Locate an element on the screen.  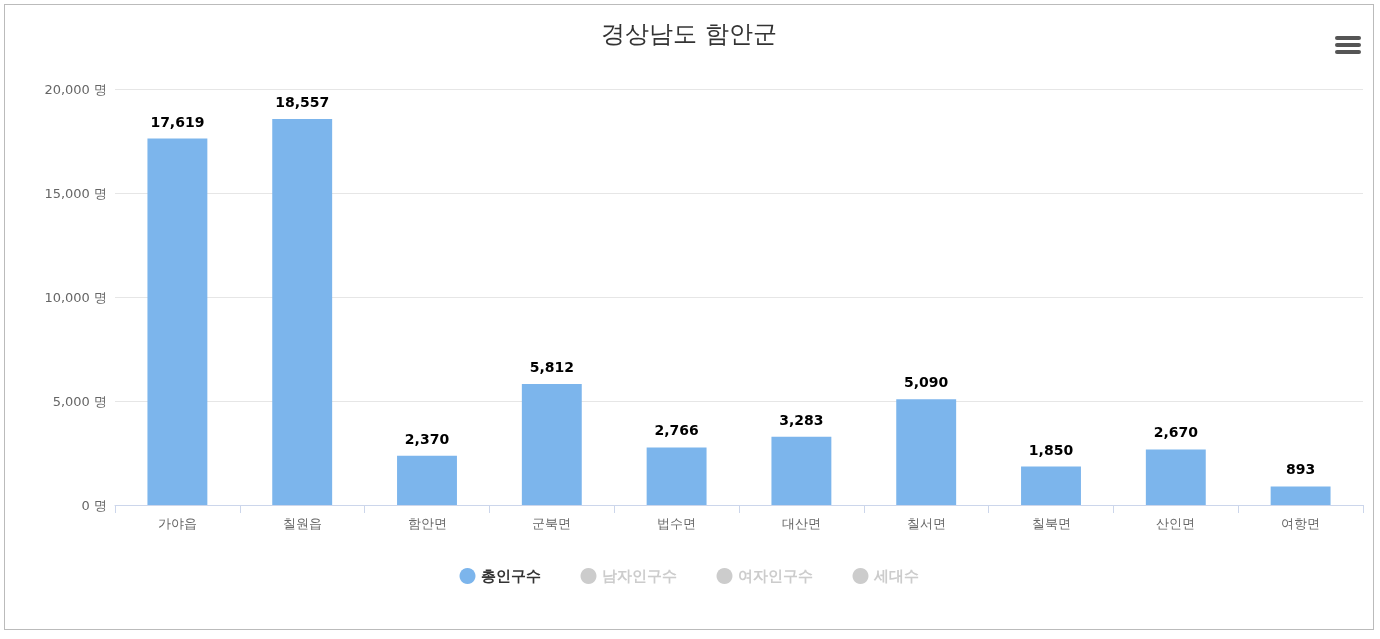
x-tick-label: 칠서면 is located at coordinates (926, 523).